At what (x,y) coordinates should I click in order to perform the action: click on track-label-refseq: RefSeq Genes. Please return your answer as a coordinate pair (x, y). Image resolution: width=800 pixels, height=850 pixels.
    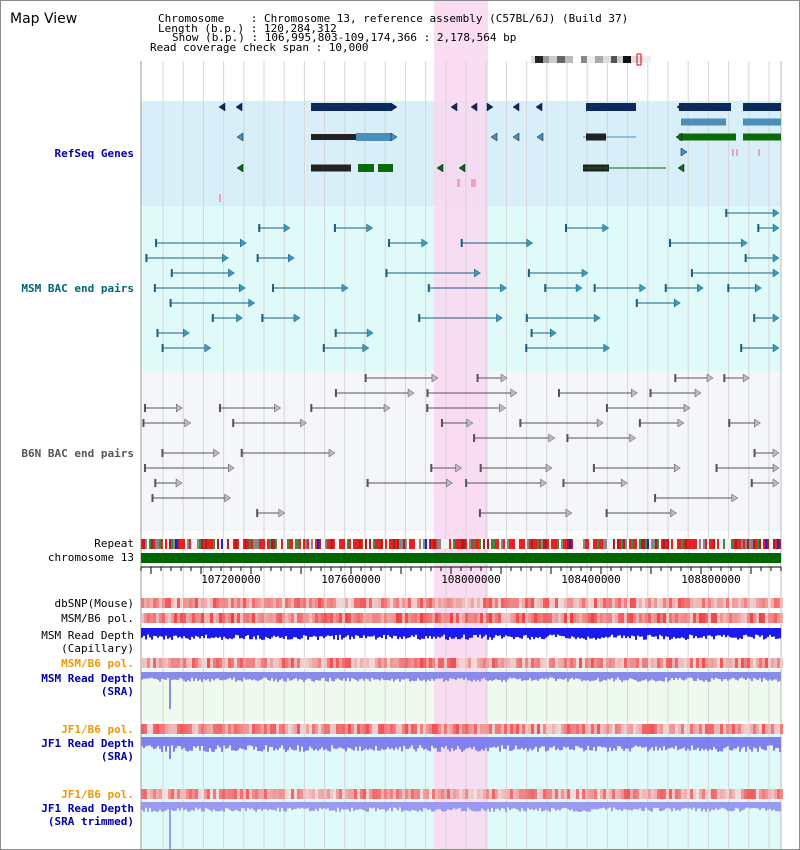
    Looking at the image, I should click on (94, 153).